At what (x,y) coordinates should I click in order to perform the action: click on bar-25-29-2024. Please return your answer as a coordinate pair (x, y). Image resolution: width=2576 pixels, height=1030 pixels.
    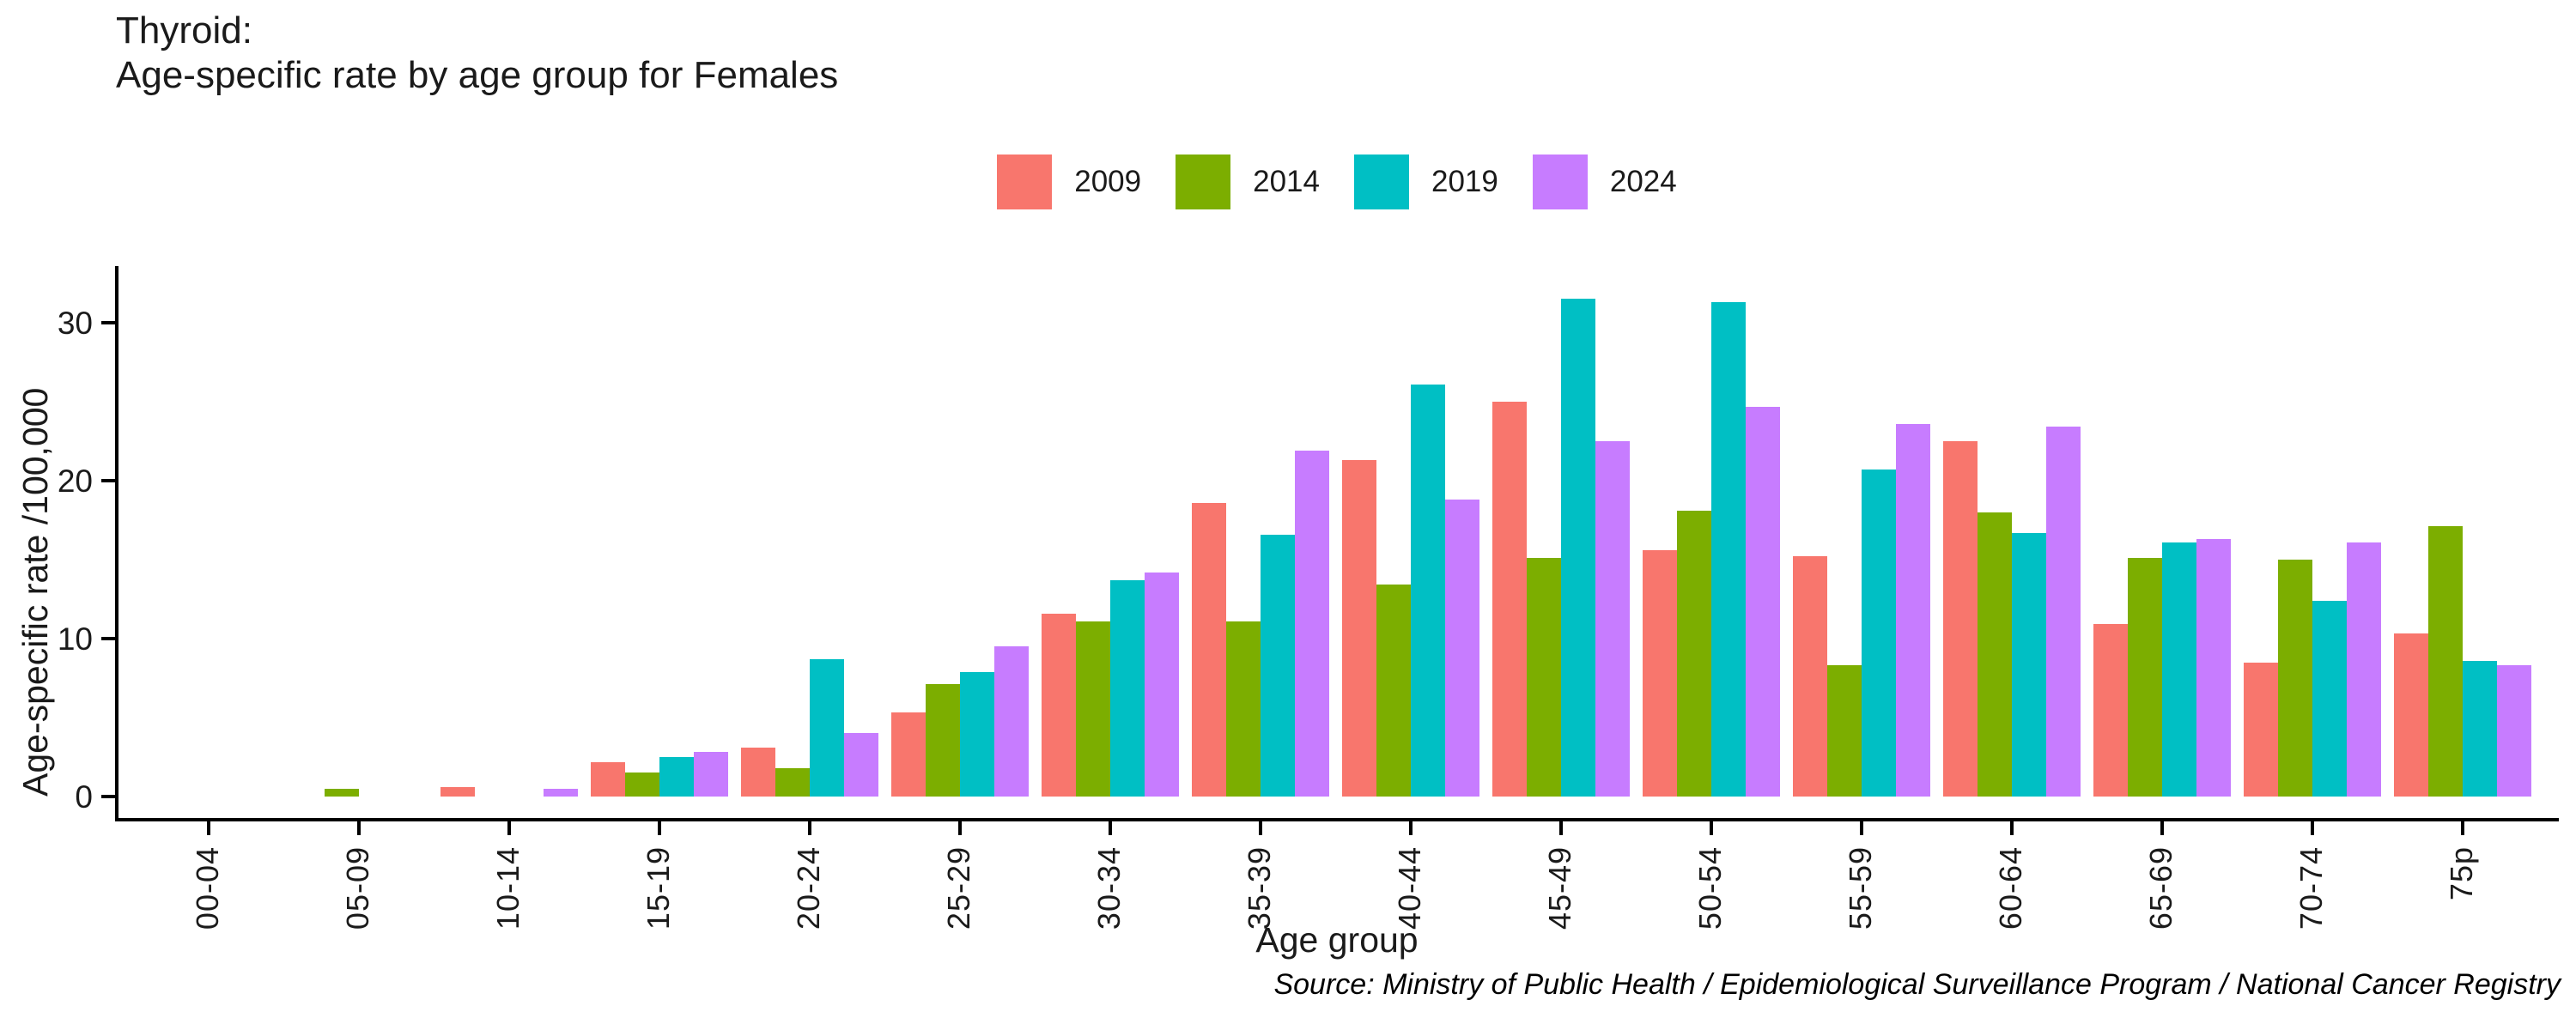
    Looking at the image, I should click on (1011, 721).